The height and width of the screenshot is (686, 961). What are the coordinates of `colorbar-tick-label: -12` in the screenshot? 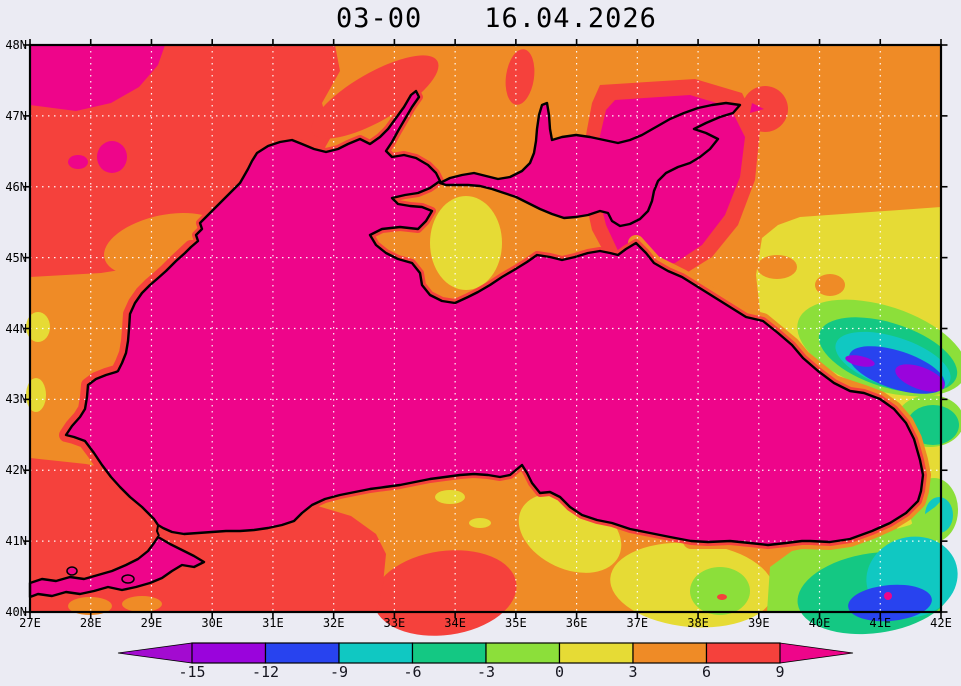 It's located at (265, 672).